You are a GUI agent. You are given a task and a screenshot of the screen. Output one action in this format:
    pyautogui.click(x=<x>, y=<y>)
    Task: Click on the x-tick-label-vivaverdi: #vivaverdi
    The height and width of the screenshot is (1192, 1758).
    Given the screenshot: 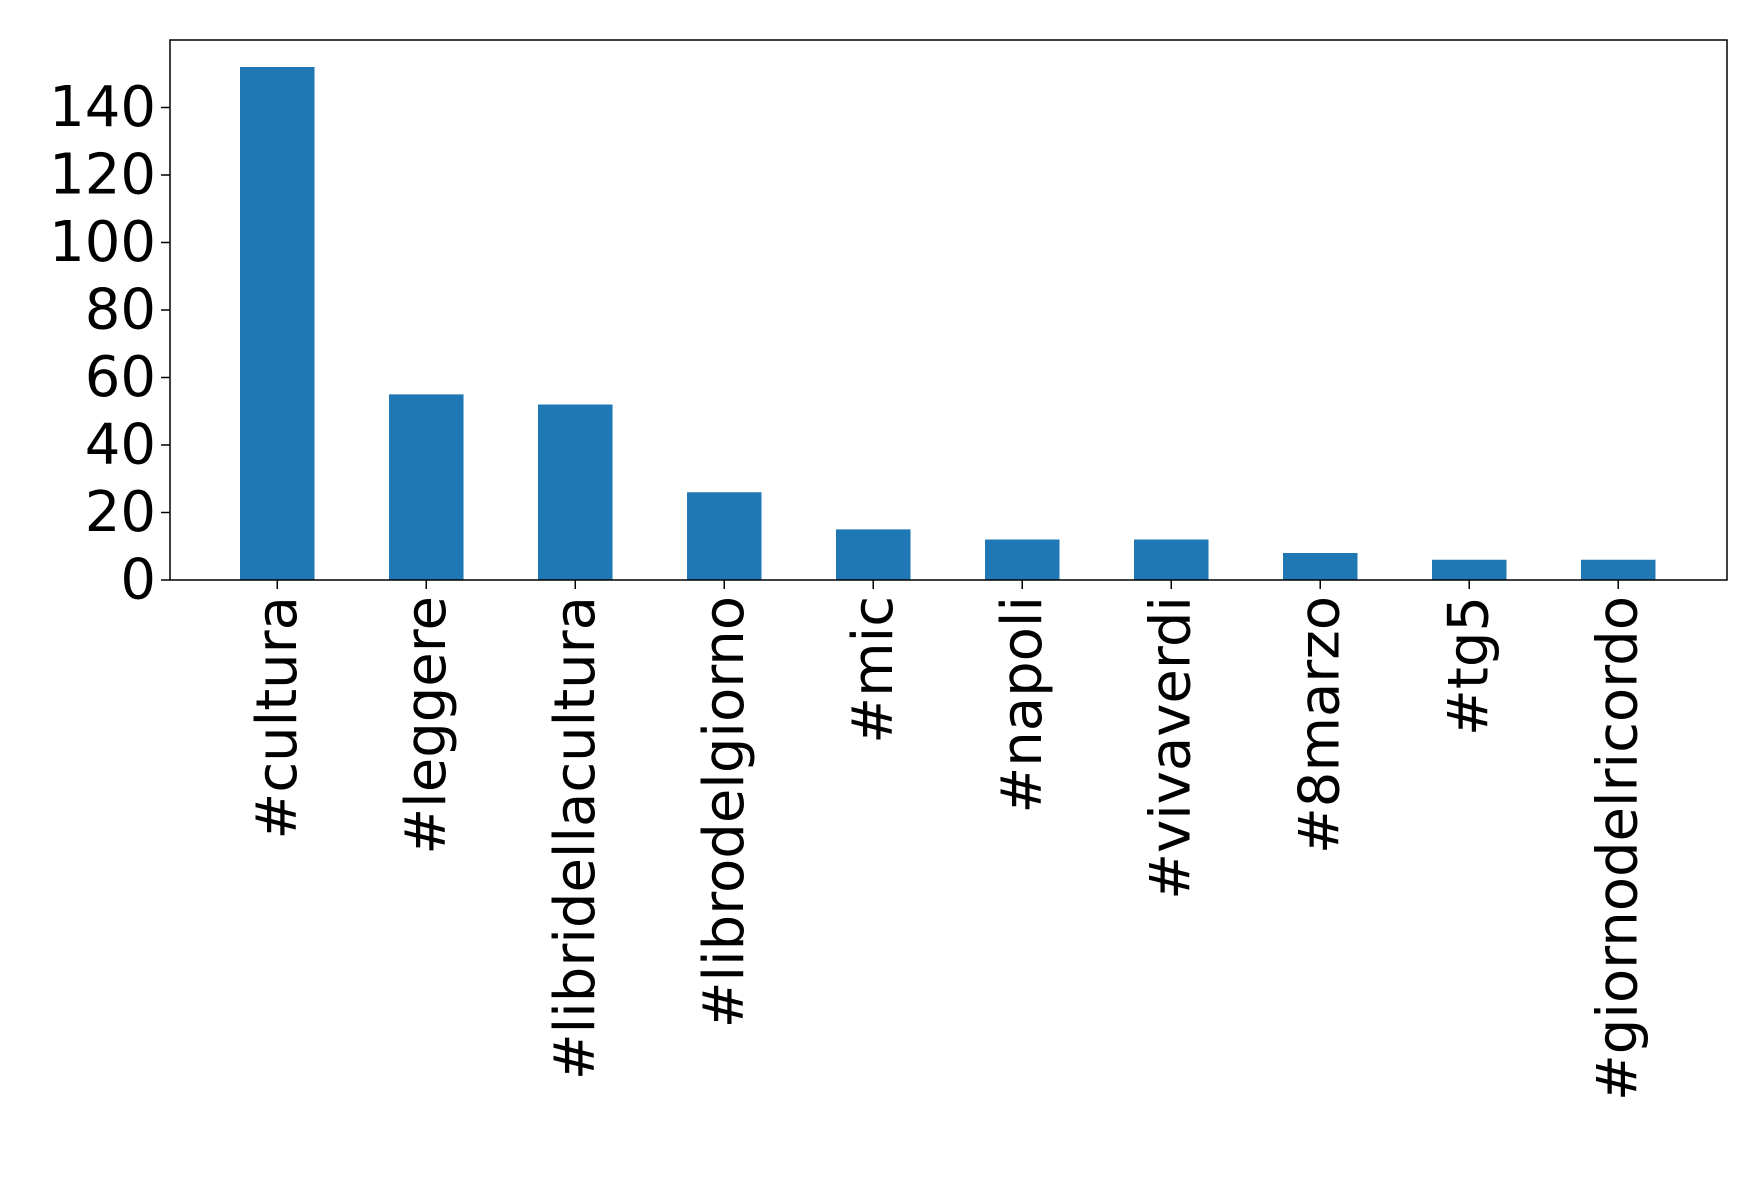 What is the action you would take?
    pyautogui.click(x=1171, y=748)
    